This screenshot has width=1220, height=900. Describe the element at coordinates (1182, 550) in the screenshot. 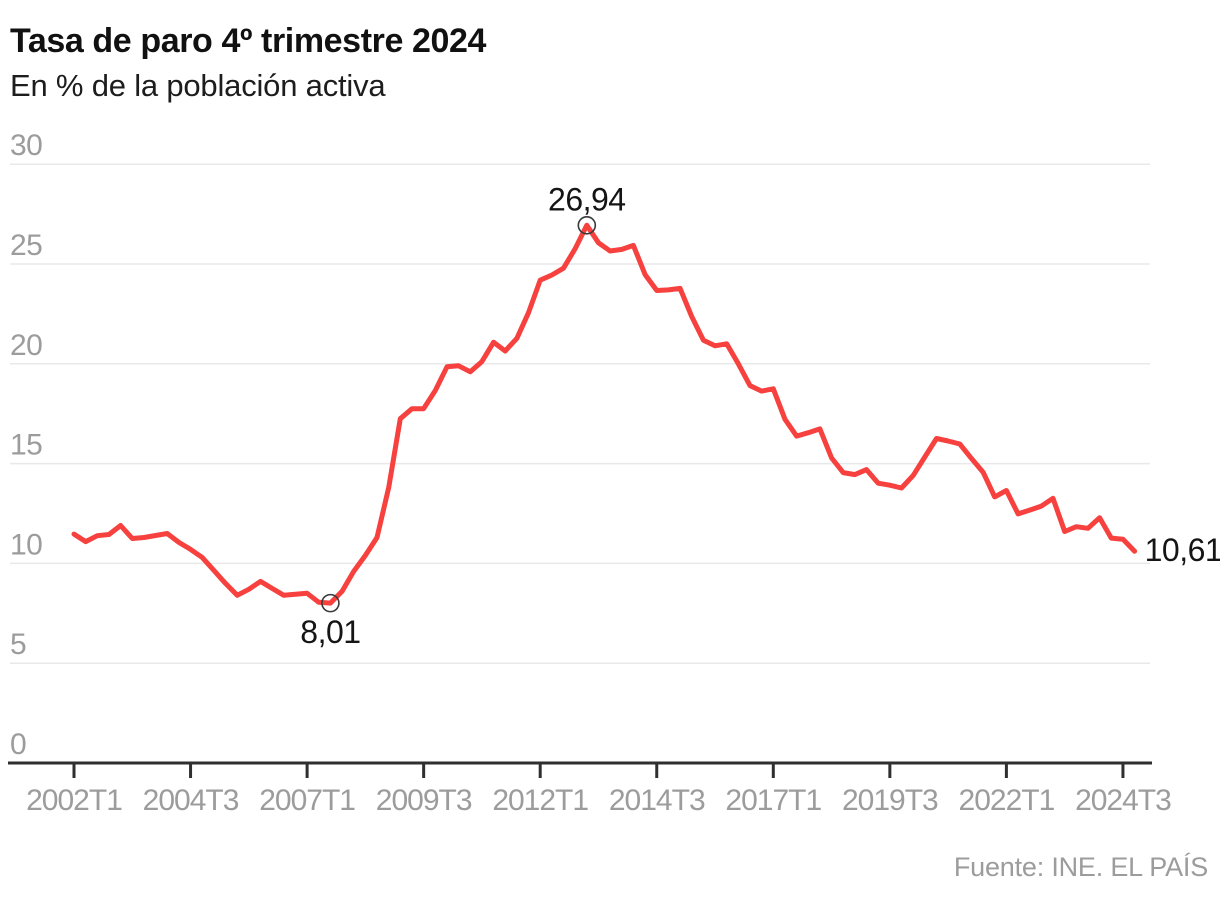

I see `annotation-label: 10,61` at that location.